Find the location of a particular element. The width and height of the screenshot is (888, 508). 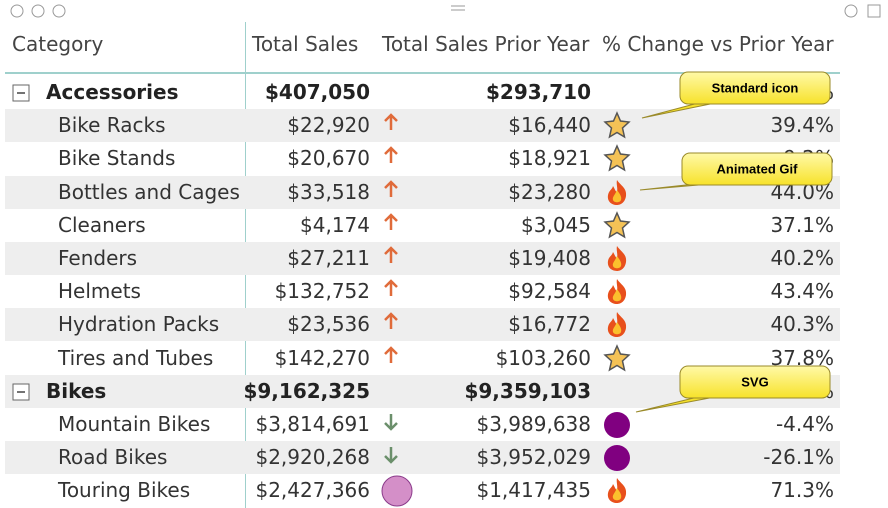

total-sales-cell: $9,162,325 is located at coordinates (306, 390).